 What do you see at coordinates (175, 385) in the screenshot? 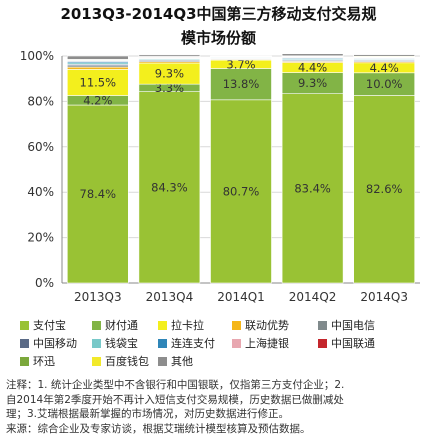
I see `note-line-1: 注释：1. 统计企业类型中不含银行和中国银联，仅指第三方支付企业；2.` at bounding box center [175, 385].